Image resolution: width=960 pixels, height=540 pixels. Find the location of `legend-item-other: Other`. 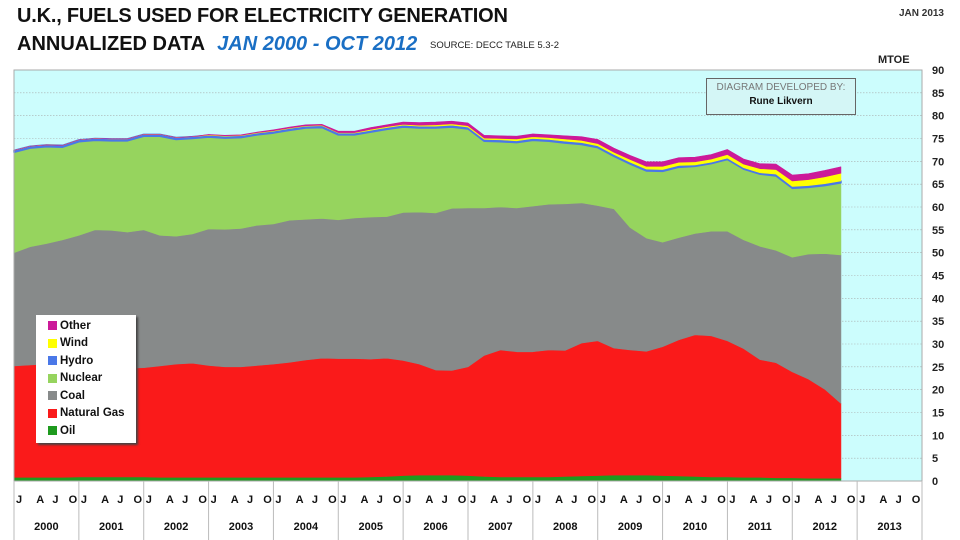

legend-item-other: Other is located at coordinates (86, 326).